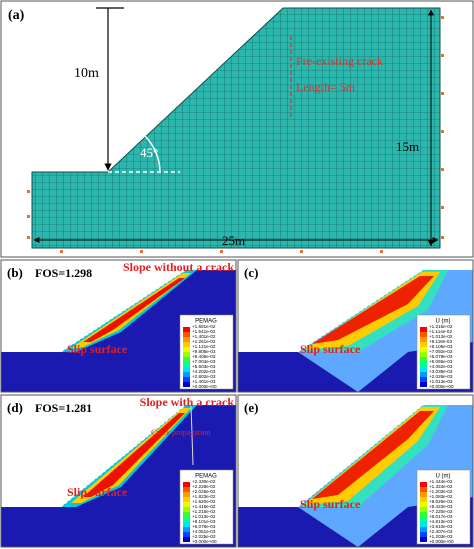 The height and width of the screenshot is (549, 474). What do you see at coordinates (204, 511) in the screenshot?
I see `legend-value: +1.215e-02` at bounding box center [204, 511].